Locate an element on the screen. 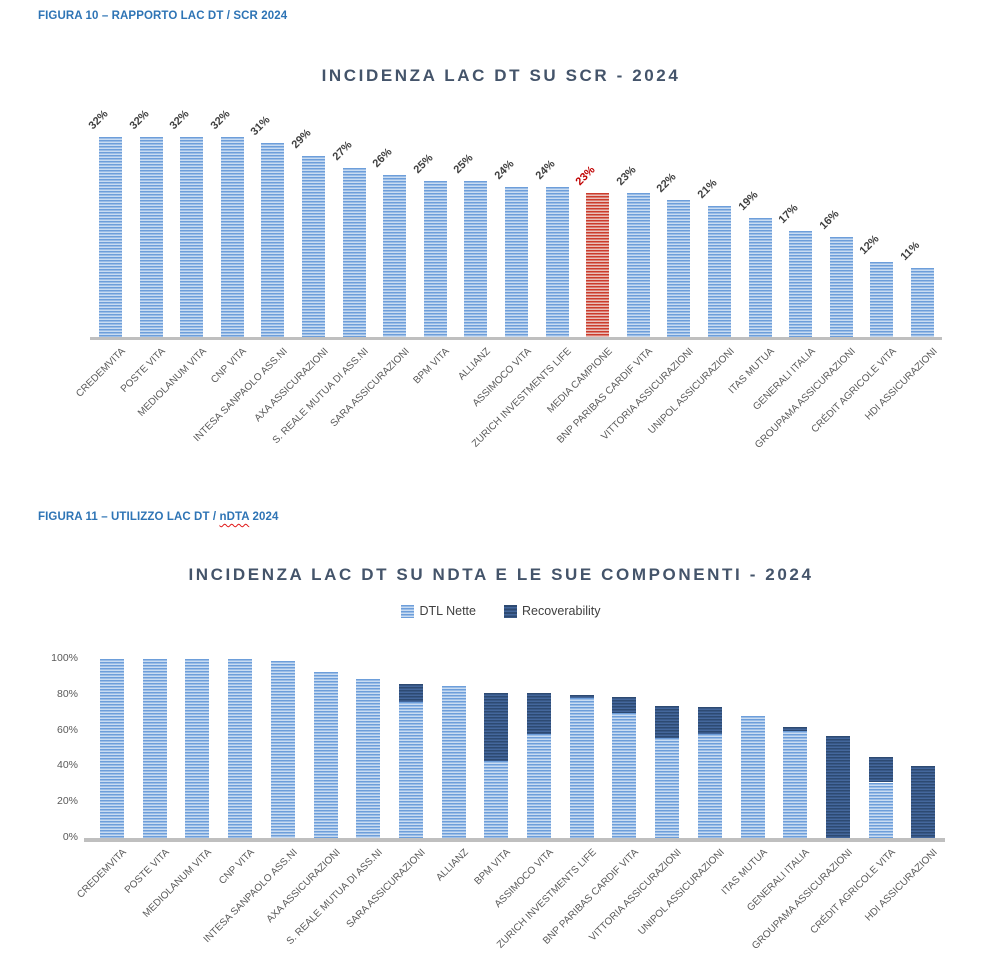 This screenshot has height=980, width=1002. chart1-title: INCIDENZA LAC DT SU SCR - 2024 is located at coordinates (501, 75).